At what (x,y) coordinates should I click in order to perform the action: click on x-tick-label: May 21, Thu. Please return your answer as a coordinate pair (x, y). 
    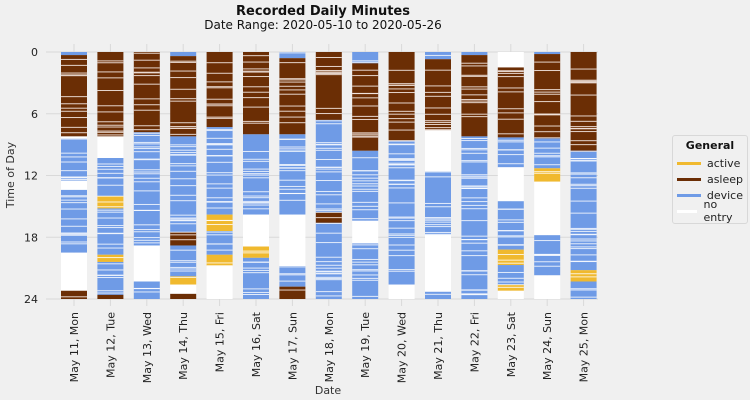
    Looking at the image, I should click on (438, 346).